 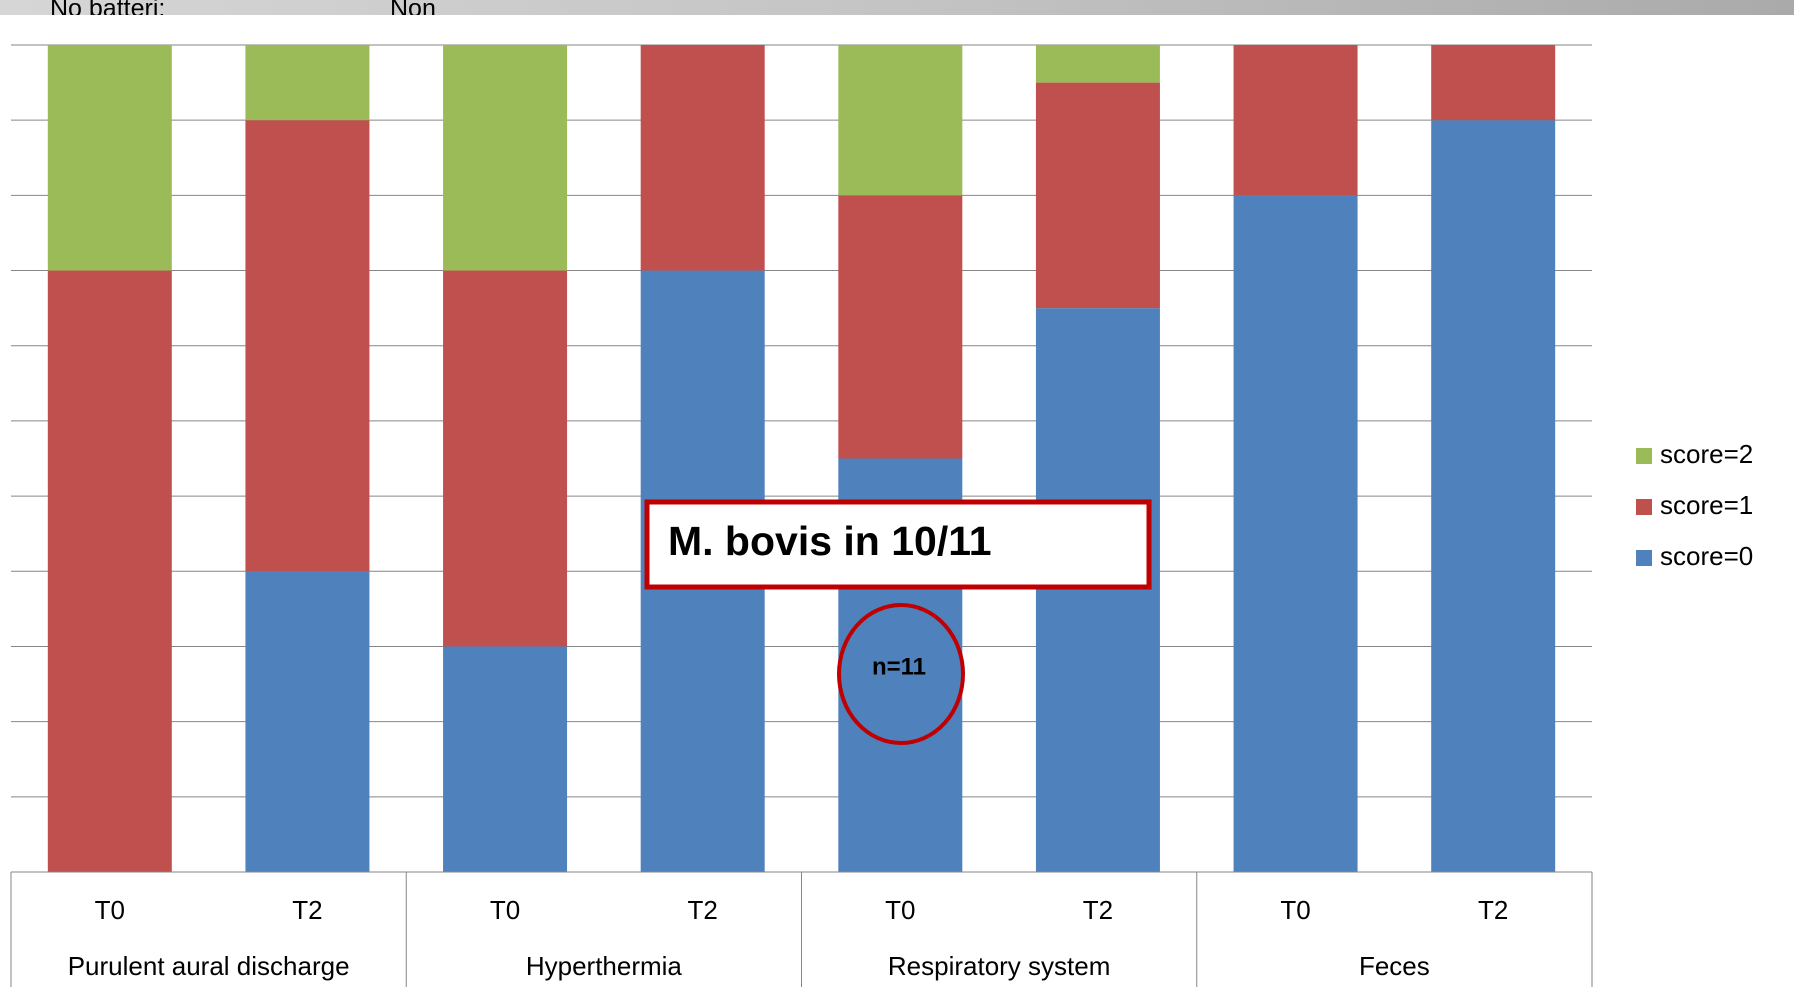 I want to click on annotation-text: n=11, so click(x=899, y=666).